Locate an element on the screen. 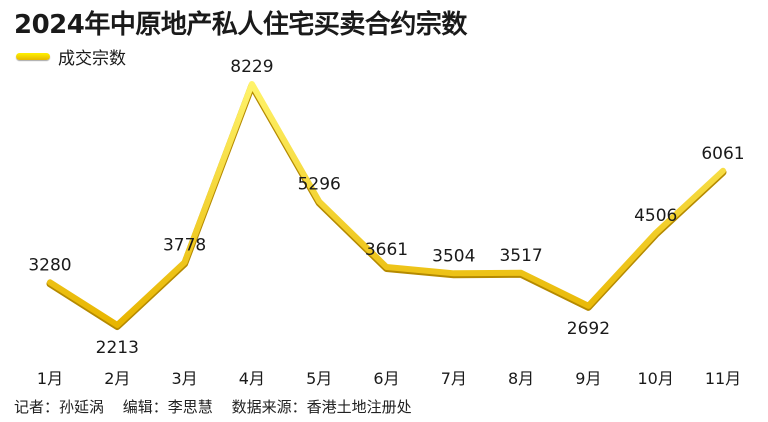  credits: 记者：孙延涡 编辑：李思慧 数据来源：香港土地注册处 is located at coordinates (220, 406).